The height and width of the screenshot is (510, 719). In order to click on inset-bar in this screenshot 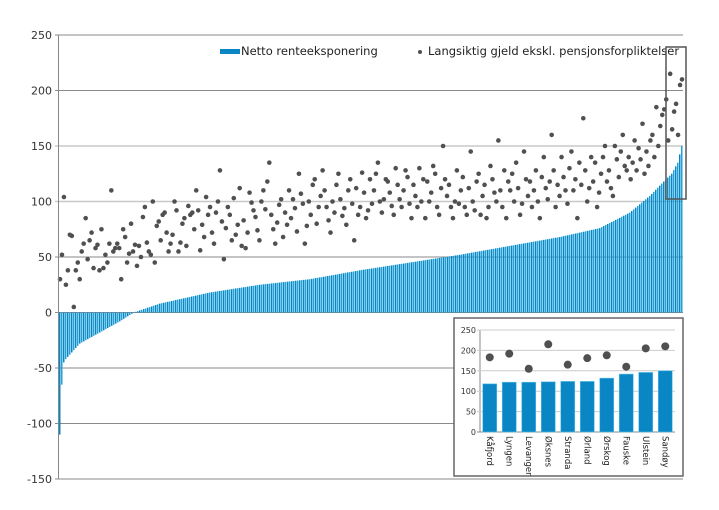, I will do `click(646, 402)`.